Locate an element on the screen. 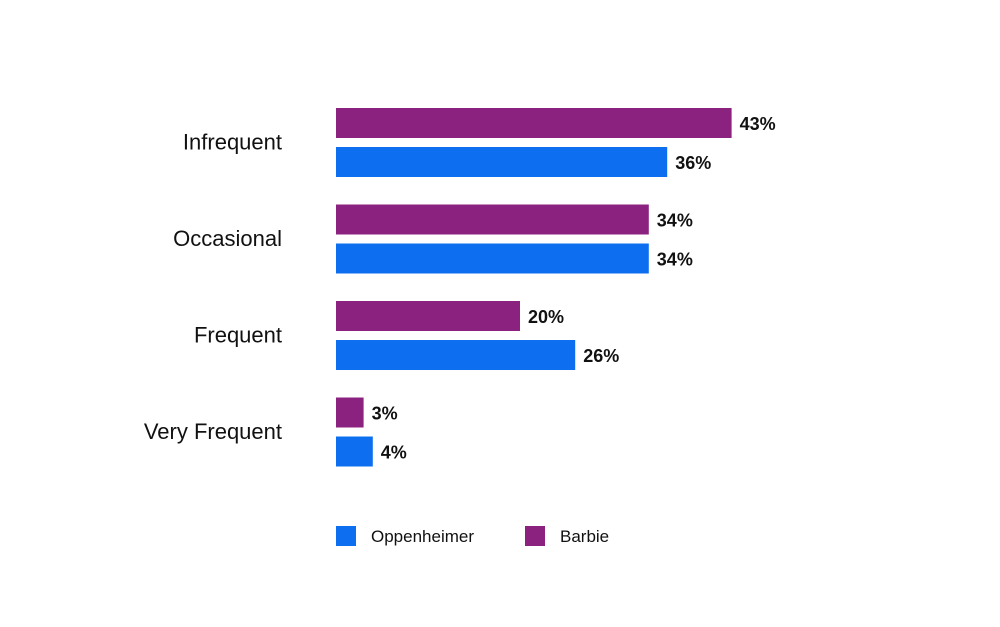  value-label-oppenheimer-frequent: 26% is located at coordinates (601, 356).